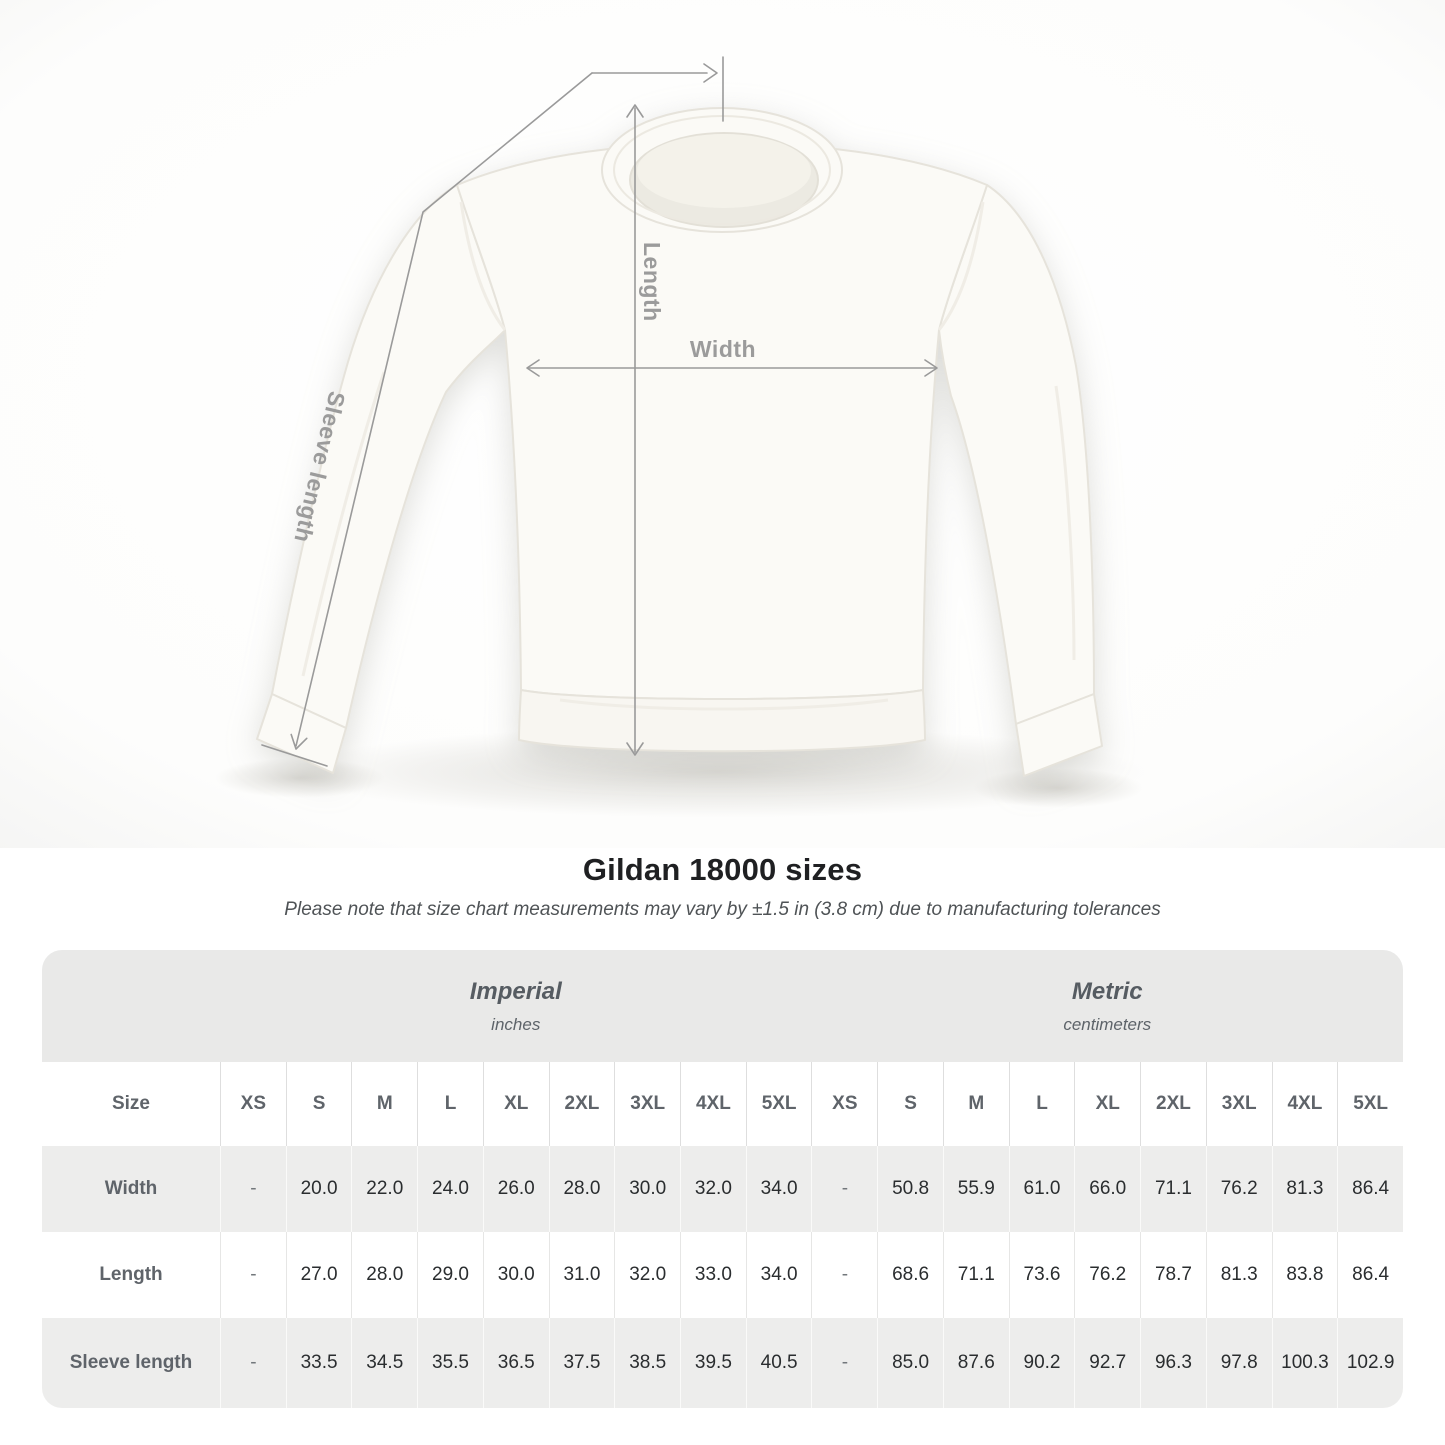  What do you see at coordinates (318, 1363) in the screenshot?
I see `cell: 33.5` at bounding box center [318, 1363].